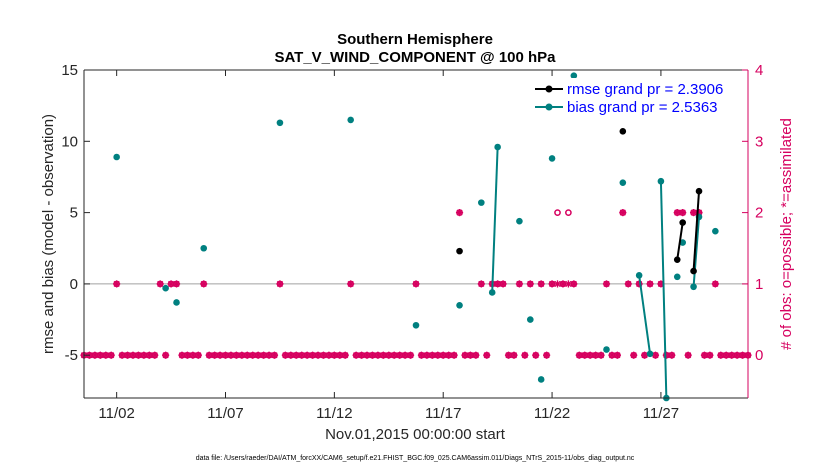 The height and width of the screenshot is (470, 830). Describe the element at coordinates (752, 213) in the screenshot. I see `y2-axis-ticks: 0 1 2 3 4` at that location.